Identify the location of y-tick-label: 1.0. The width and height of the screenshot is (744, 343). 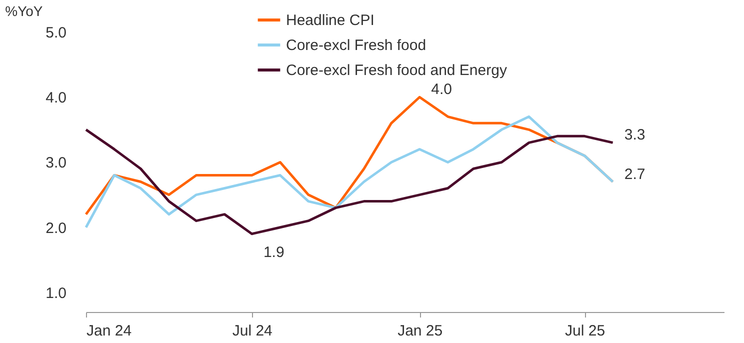
(56, 293).